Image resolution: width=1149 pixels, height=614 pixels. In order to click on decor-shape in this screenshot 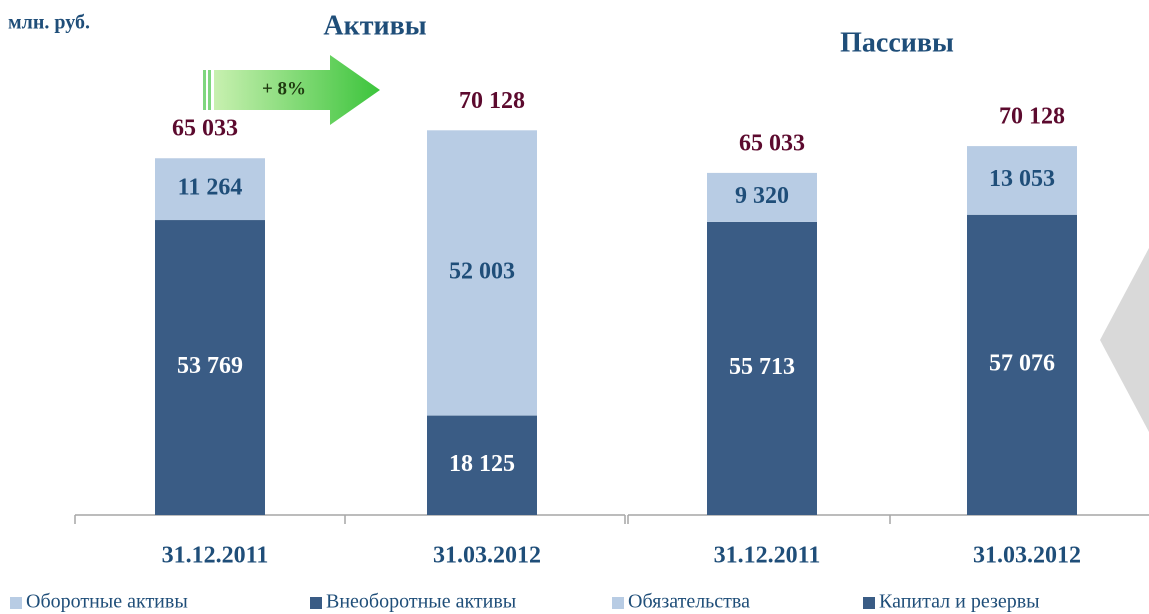, I will do `click(1124, 340)`.